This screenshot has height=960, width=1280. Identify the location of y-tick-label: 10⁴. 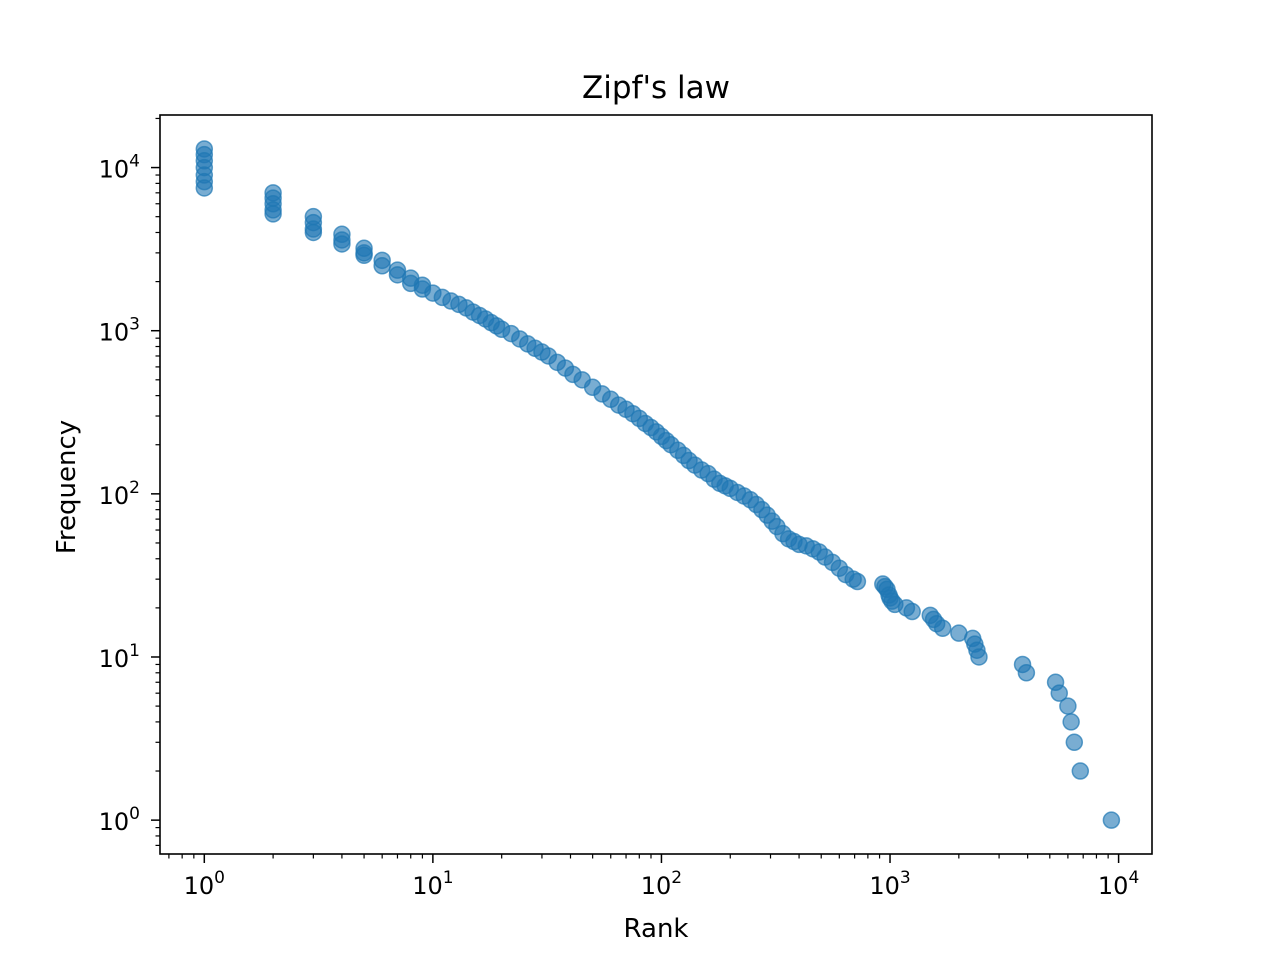
(119, 168).